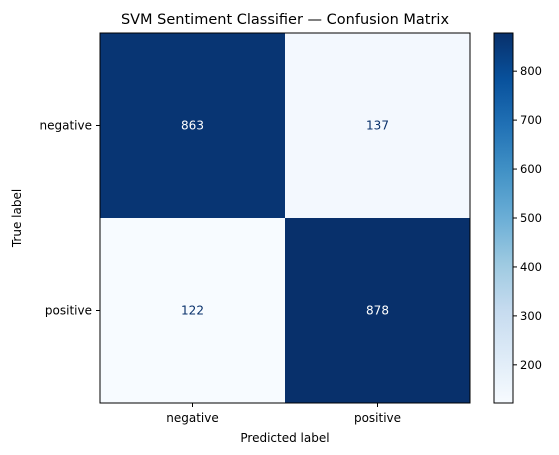 This screenshot has height=455, width=559. What do you see at coordinates (70, 218) in the screenshot?
I see `y-ticks: negative positive` at bounding box center [70, 218].